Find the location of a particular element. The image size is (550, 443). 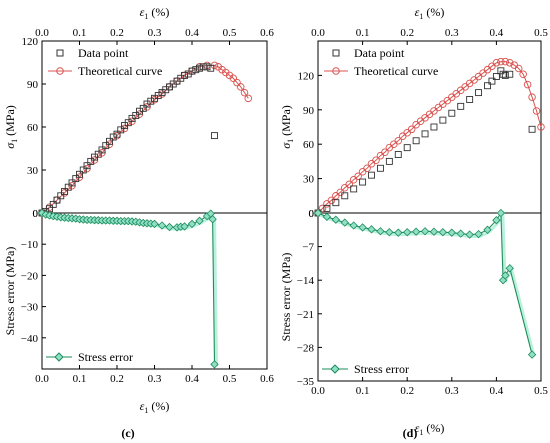

y-tick-label-top: 120 is located at coordinates (30, 42).